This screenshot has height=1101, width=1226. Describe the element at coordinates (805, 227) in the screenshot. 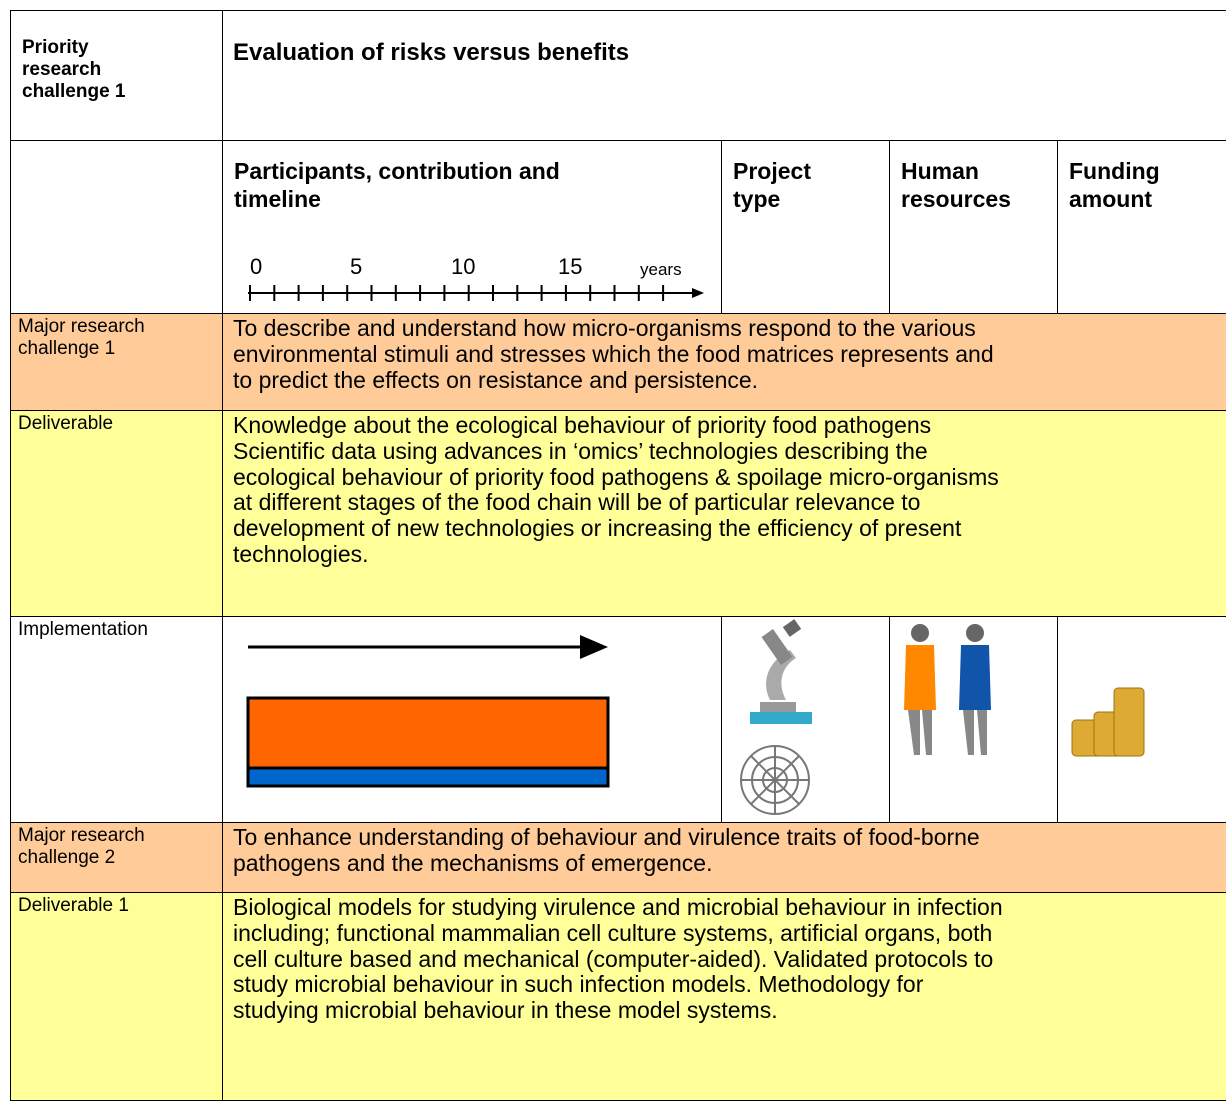

I see `col-project-type: Project type` at that location.